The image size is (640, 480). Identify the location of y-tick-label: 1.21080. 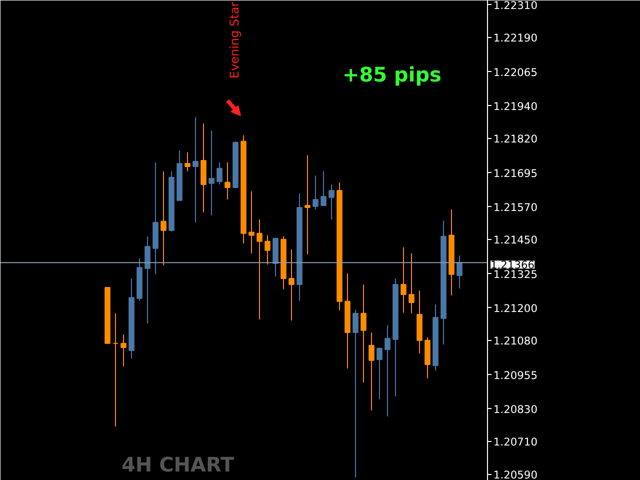
(515, 341).